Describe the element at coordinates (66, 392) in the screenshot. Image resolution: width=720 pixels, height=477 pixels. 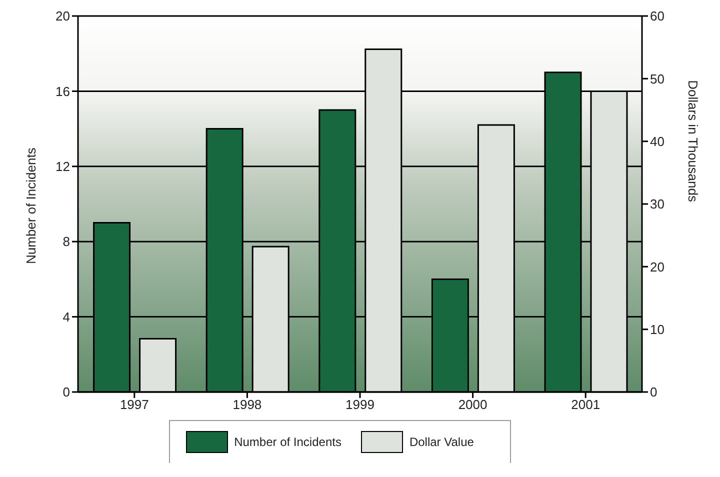
I see `y-tick-label: 0` at that location.